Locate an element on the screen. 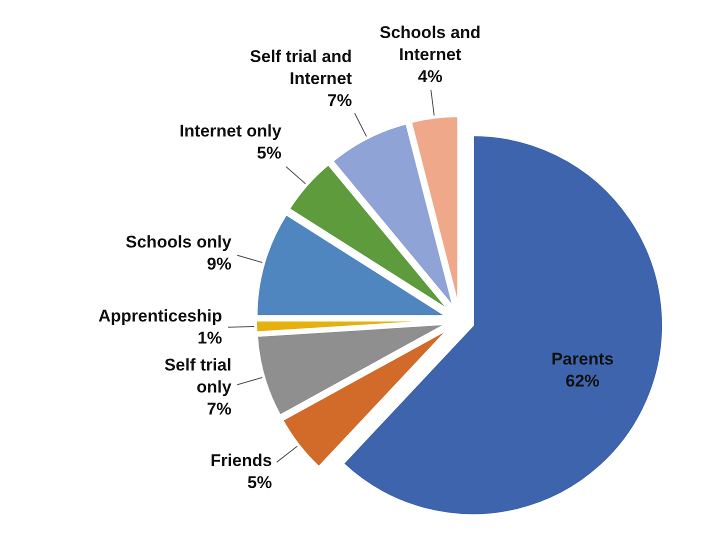 The width and height of the screenshot is (718, 554). slice-label: Schools and Internet is located at coordinates (430, 43).